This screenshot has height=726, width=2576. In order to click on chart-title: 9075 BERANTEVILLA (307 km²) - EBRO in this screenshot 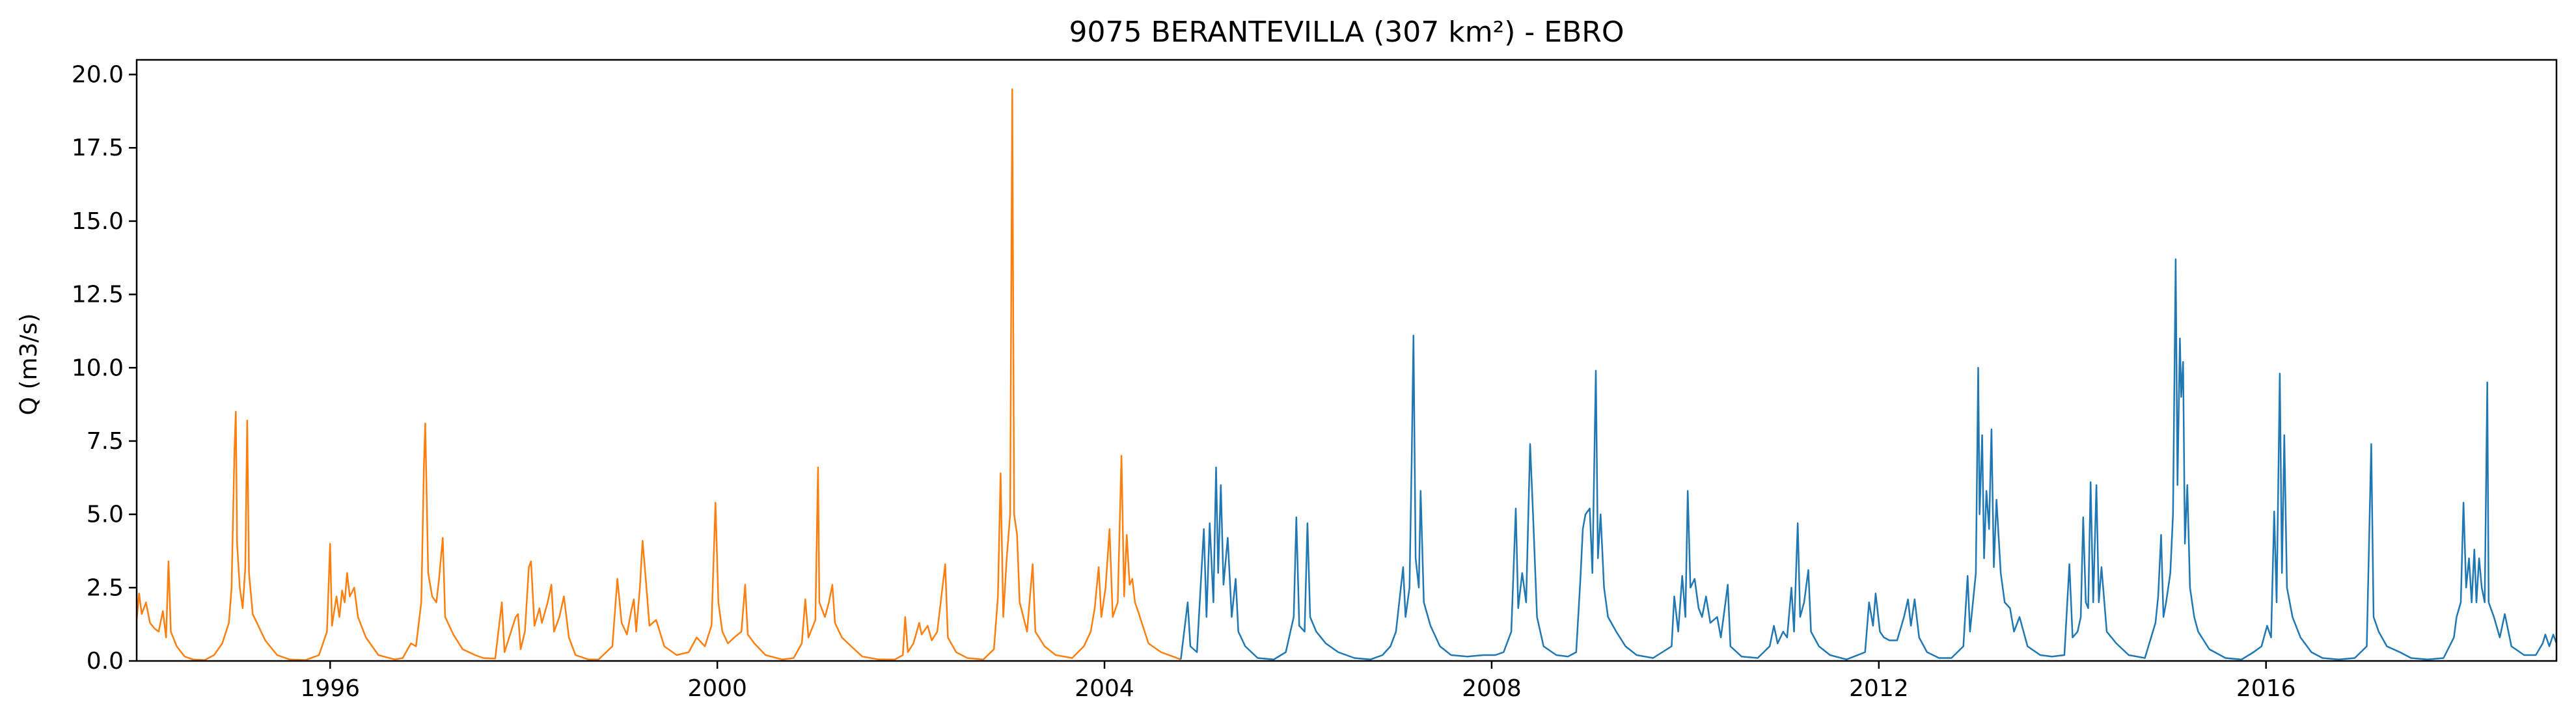, I will do `click(1347, 32)`.